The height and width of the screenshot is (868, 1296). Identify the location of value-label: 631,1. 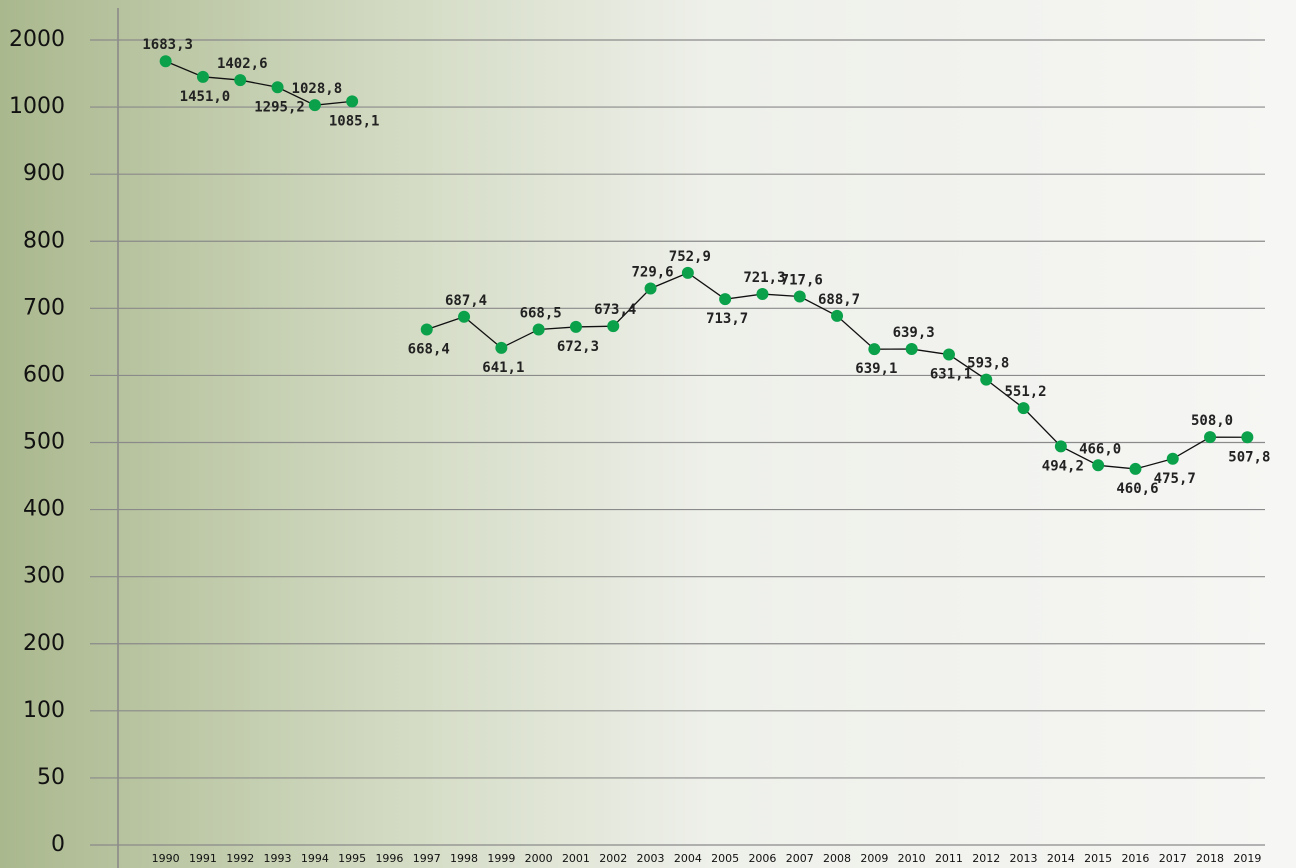
(951, 375).